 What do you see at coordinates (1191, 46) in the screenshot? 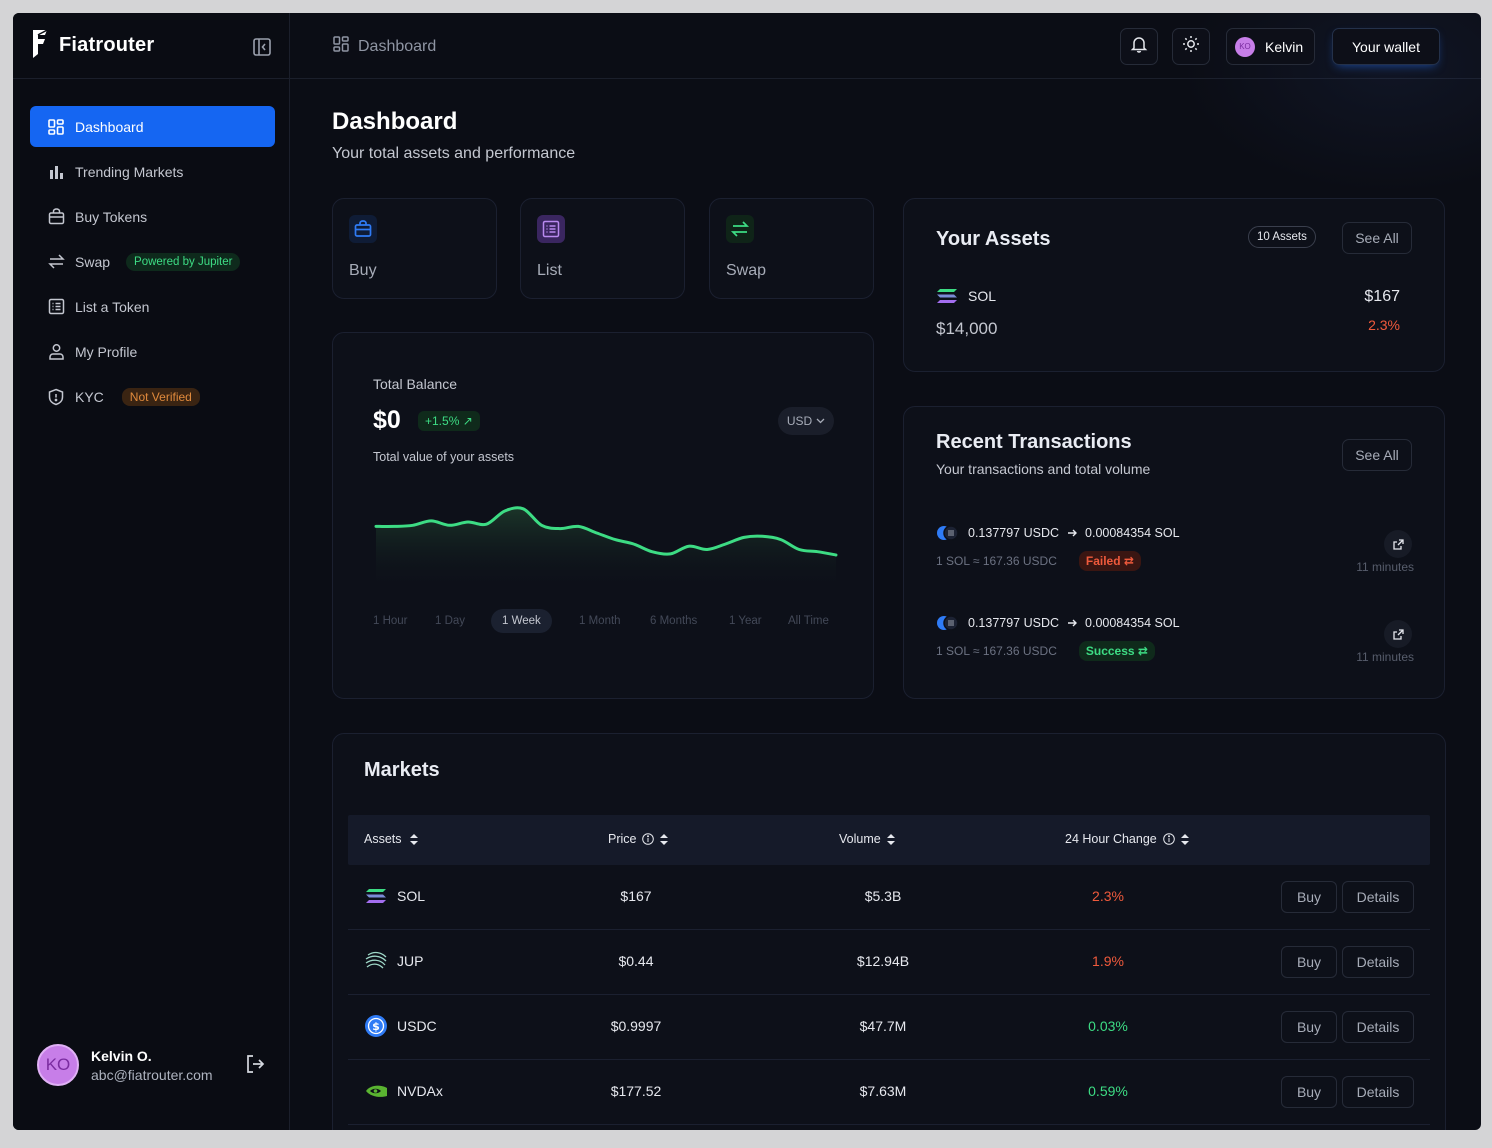
I see `theme-toggle-button` at bounding box center [1191, 46].